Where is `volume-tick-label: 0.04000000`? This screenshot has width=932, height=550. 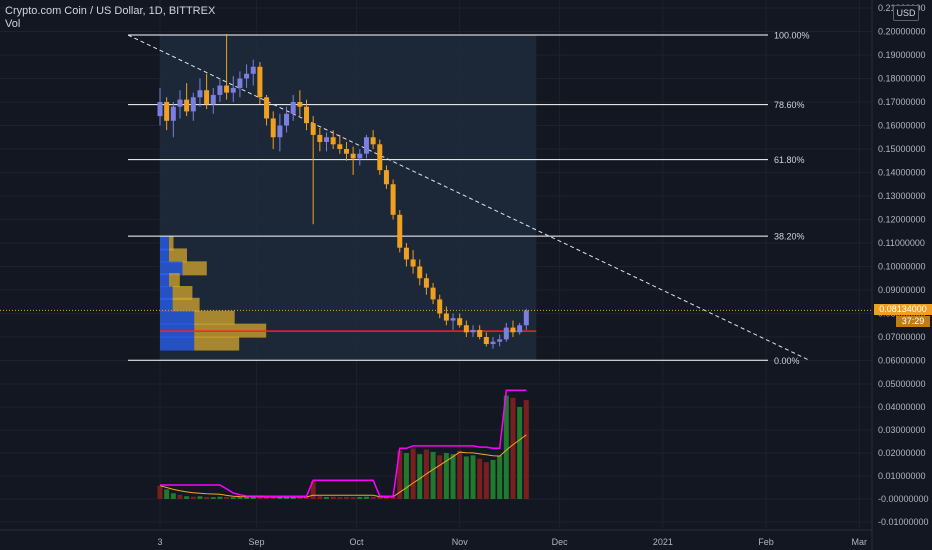 volume-tick-label: 0.04000000 is located at coordinates (902, 407).